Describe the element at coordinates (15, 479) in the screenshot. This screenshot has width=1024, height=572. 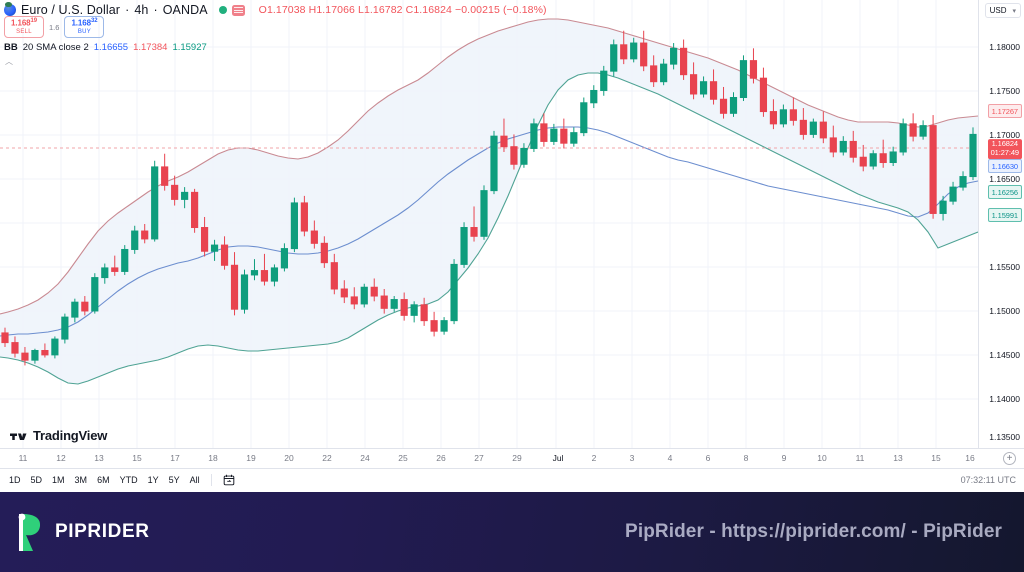
I see `range-1d: 1D` at that location.